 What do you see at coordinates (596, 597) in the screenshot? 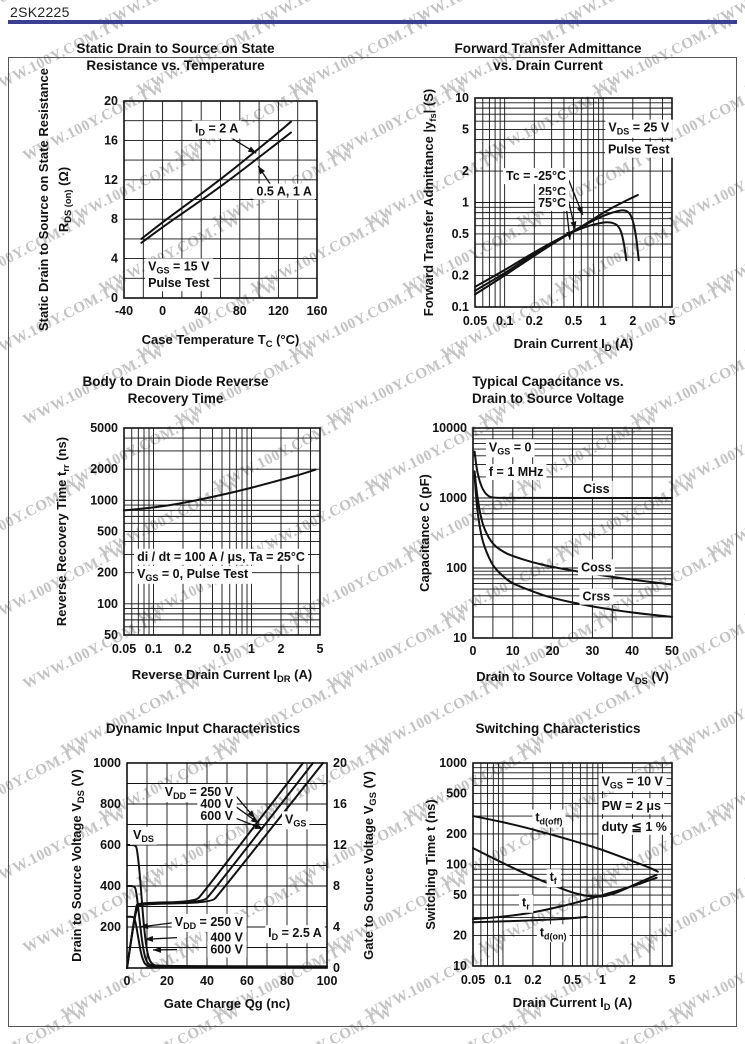
I see `svg-text: Crss` at bounding box center [596, 597].